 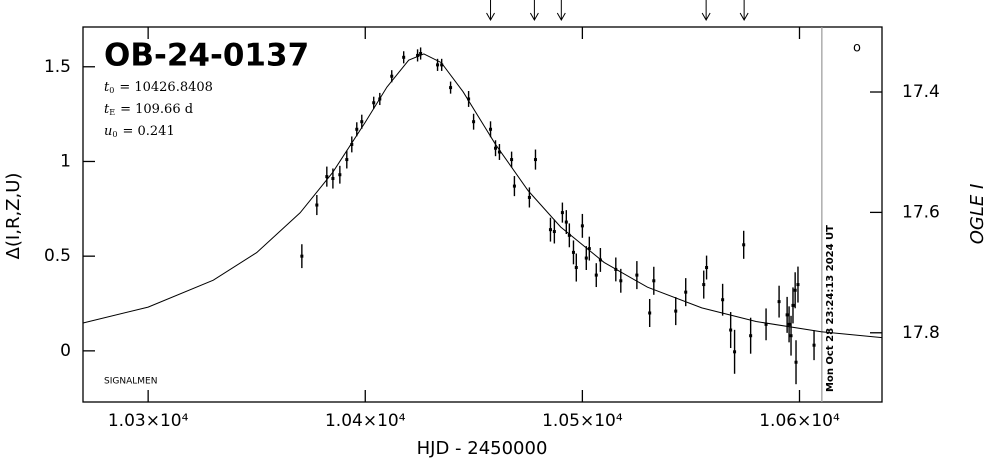 I want to click on y2-tick-label: 17.8, so click(x=921, y=333).